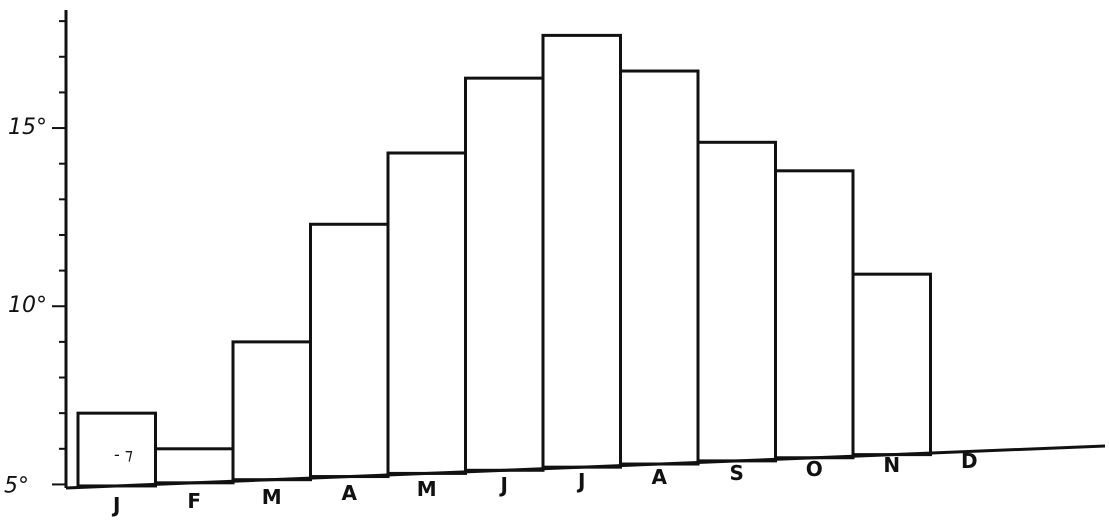 Image resolution: width=1109 pixels, height=525 pixels. What do you see at coordinates (737, 473) in the screenshot?
I see `x-category-label: S` at bounding box center [737, 473].